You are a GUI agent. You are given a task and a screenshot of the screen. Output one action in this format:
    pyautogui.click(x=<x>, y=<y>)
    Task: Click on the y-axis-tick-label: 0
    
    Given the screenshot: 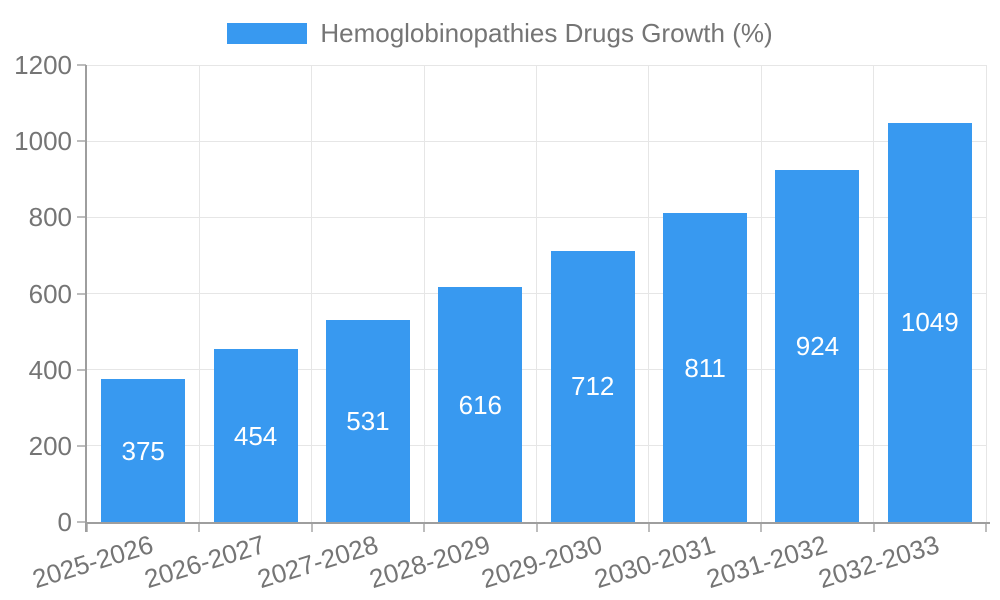 What is the action you would take?
    pyautogui.click(x=64, y=522)
    